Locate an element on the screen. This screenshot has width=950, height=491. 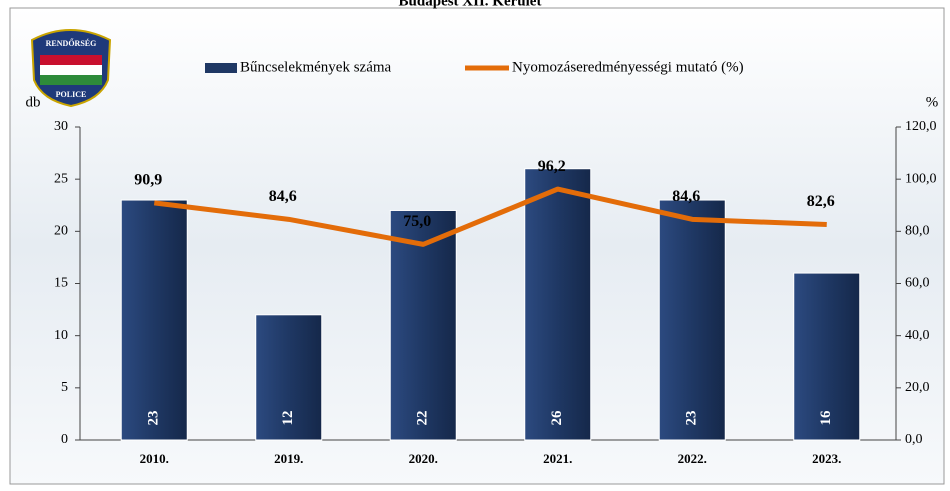
line-value-label: 96,2 is located at coordinates (552, 166).